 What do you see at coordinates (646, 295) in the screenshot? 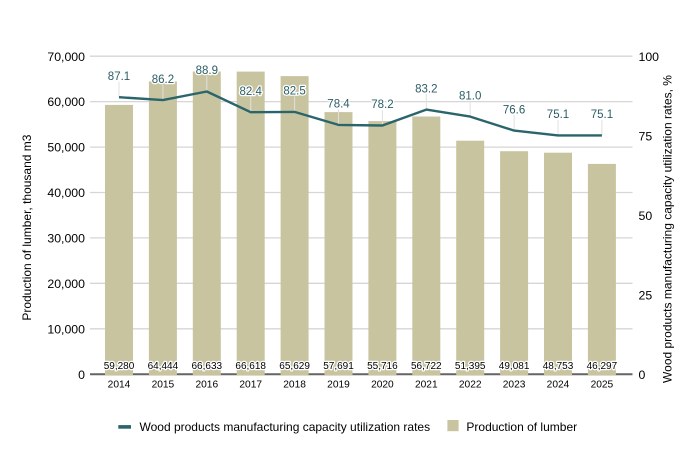
I see `svg-text: 25` at bounding box center [646, 295].